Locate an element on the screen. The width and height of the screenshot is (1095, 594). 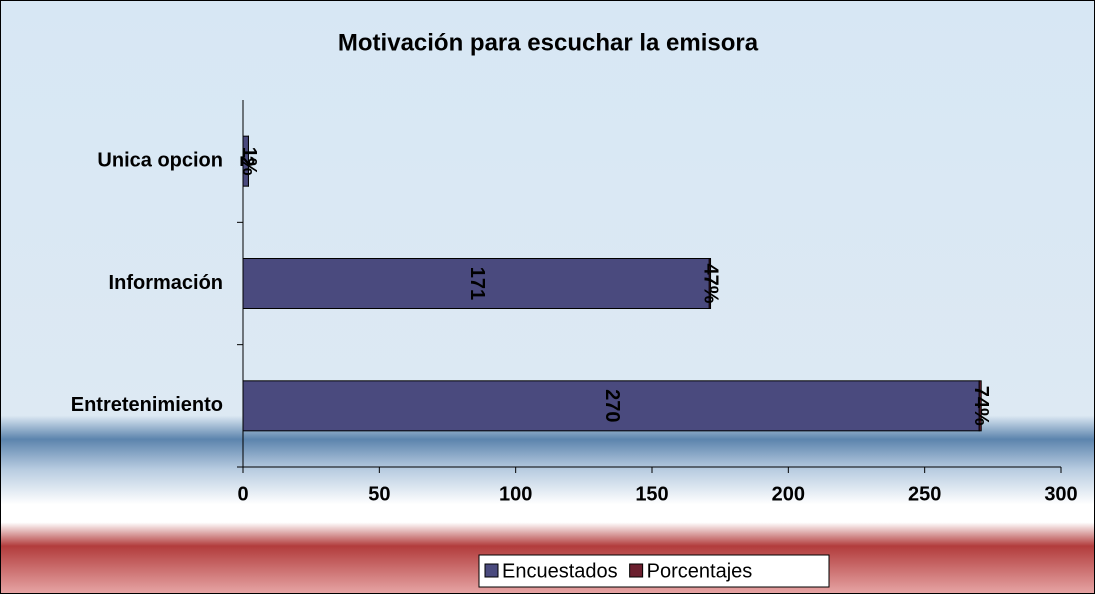
data-label: 1% is located at coordinates (249, 161).